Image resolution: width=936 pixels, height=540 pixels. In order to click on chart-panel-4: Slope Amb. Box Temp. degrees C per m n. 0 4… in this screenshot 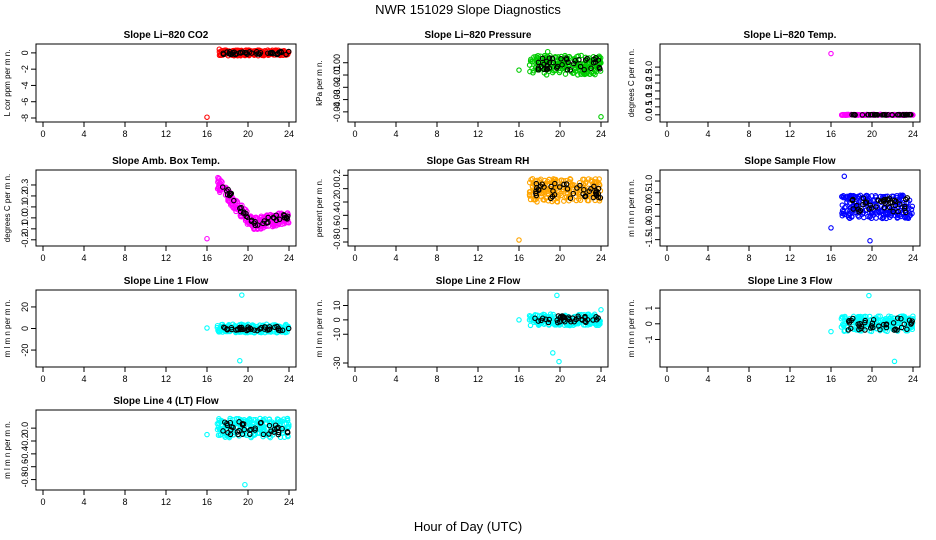, I will do `click(150, 209)`.